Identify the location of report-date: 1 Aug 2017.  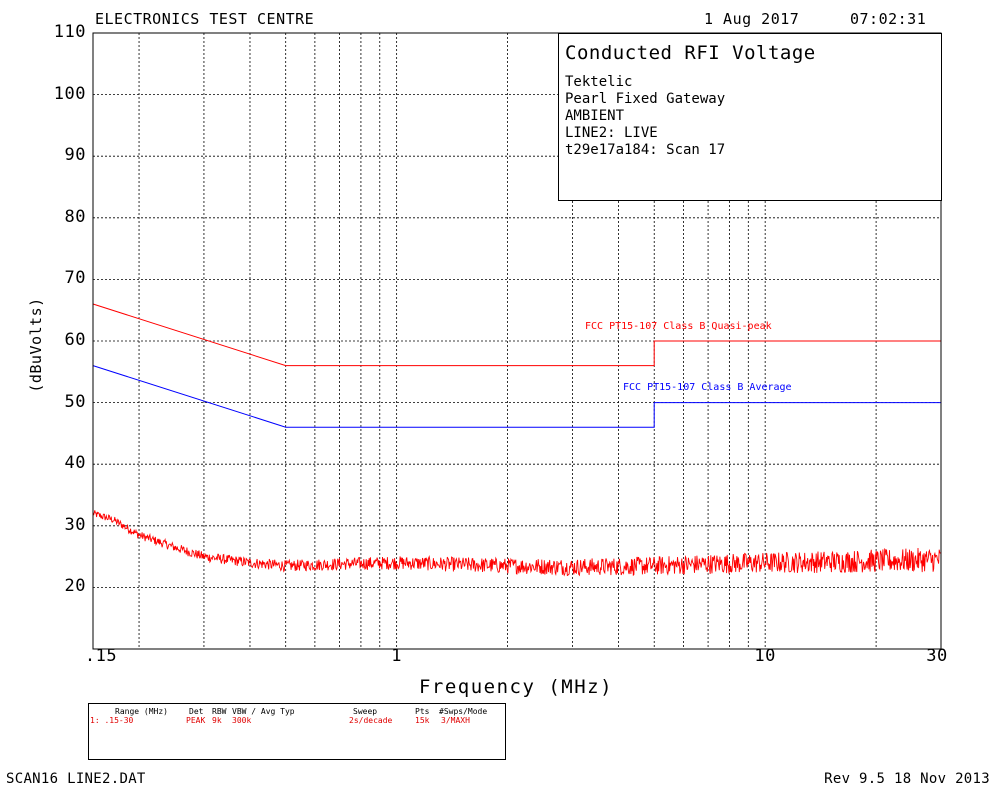
(752, 19).